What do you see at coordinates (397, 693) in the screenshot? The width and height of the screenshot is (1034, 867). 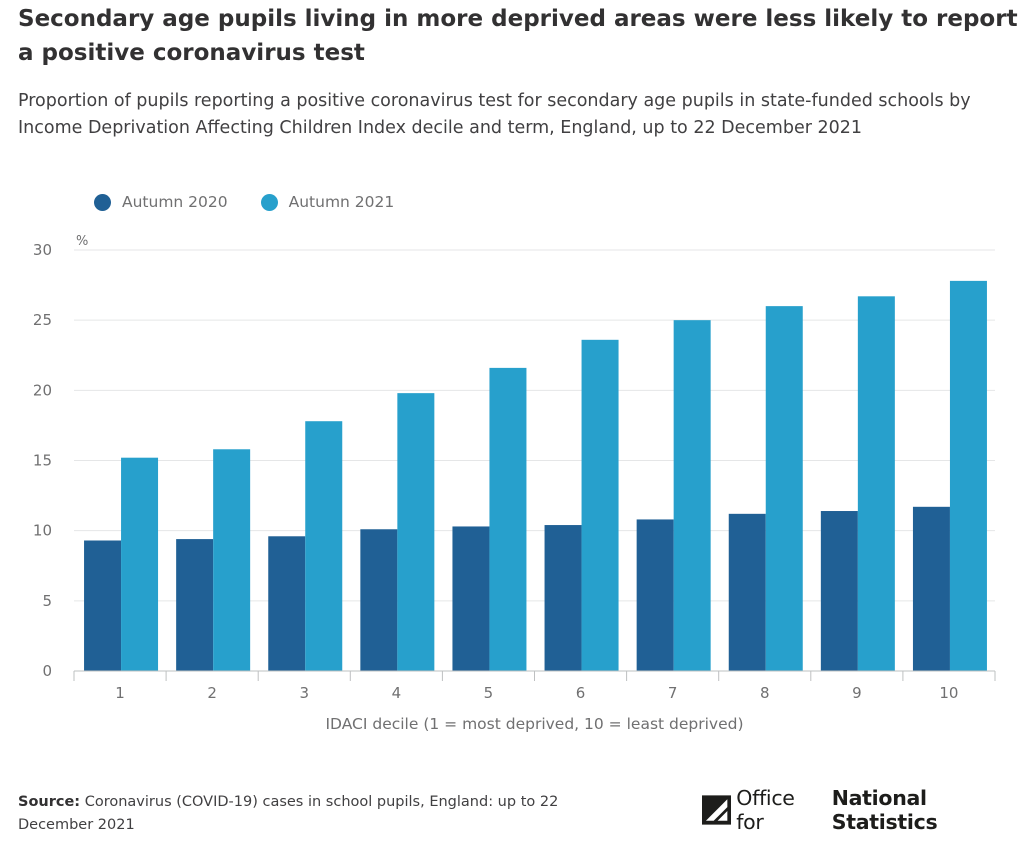 I see `x-tick-label: 4` at bounding box center [397, 693].